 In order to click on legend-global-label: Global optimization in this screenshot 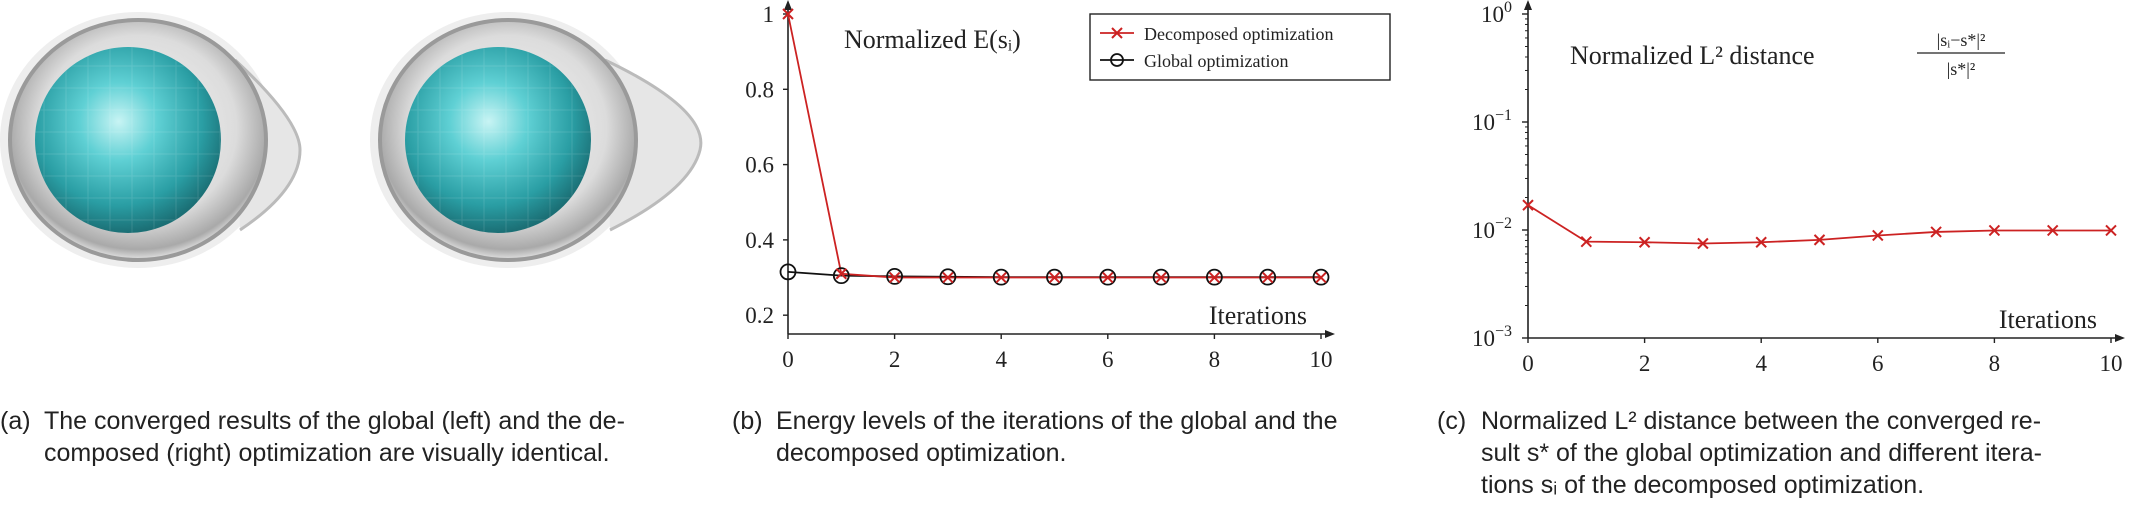, I will do `click(1216, 61)`.